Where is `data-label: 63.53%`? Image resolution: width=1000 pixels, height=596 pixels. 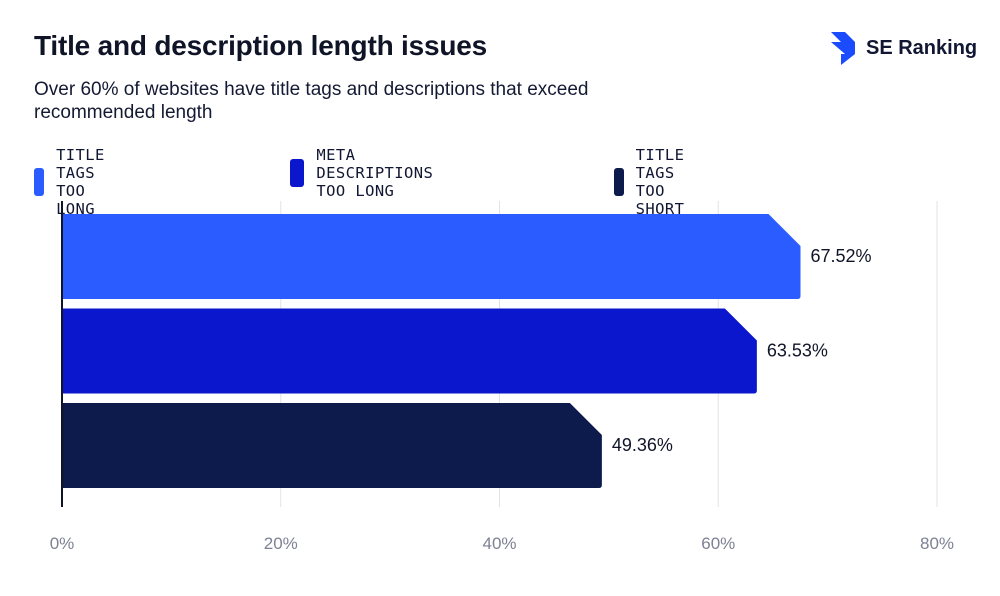 data-label: 63.53% is located at coordinates (797, 351).